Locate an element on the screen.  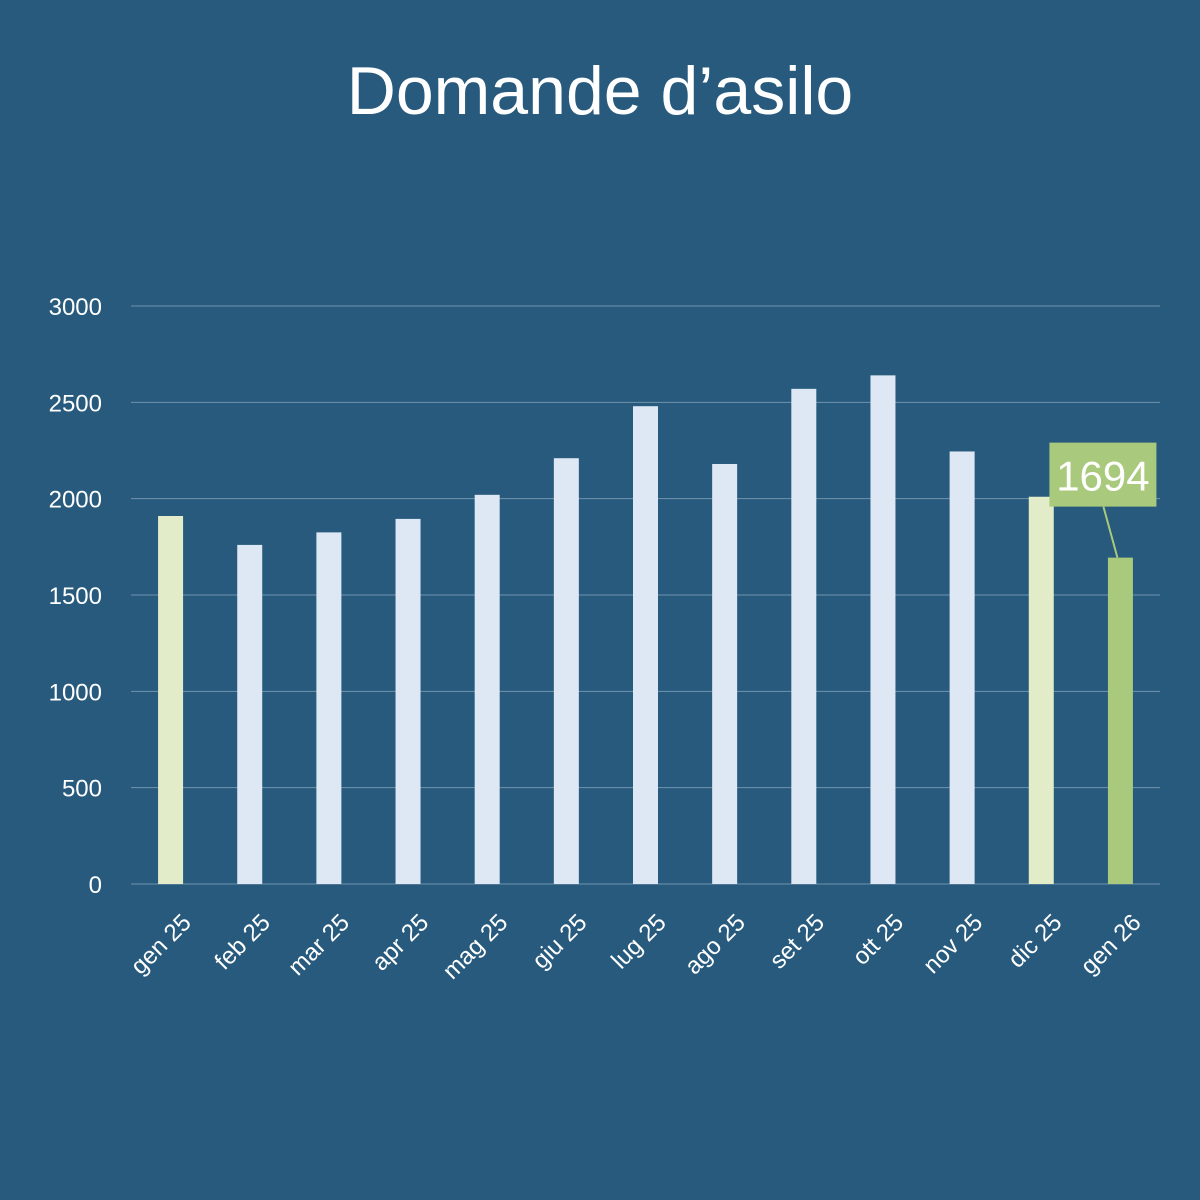
x-tick-label: gen 26 is located at coordinates (1111, 944).